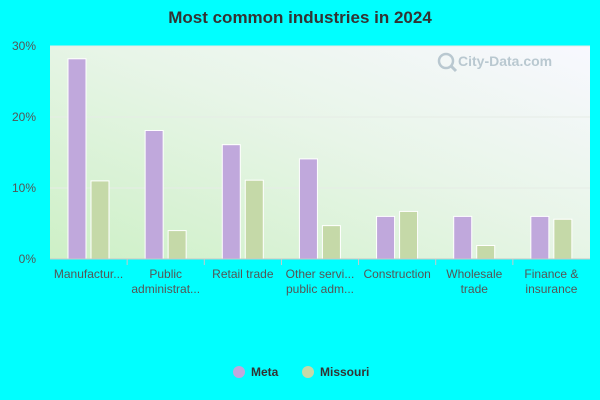 This screenshot has height=400, width=600. I want to click on legend-item-missouri: Missouri, so click(335, 372).